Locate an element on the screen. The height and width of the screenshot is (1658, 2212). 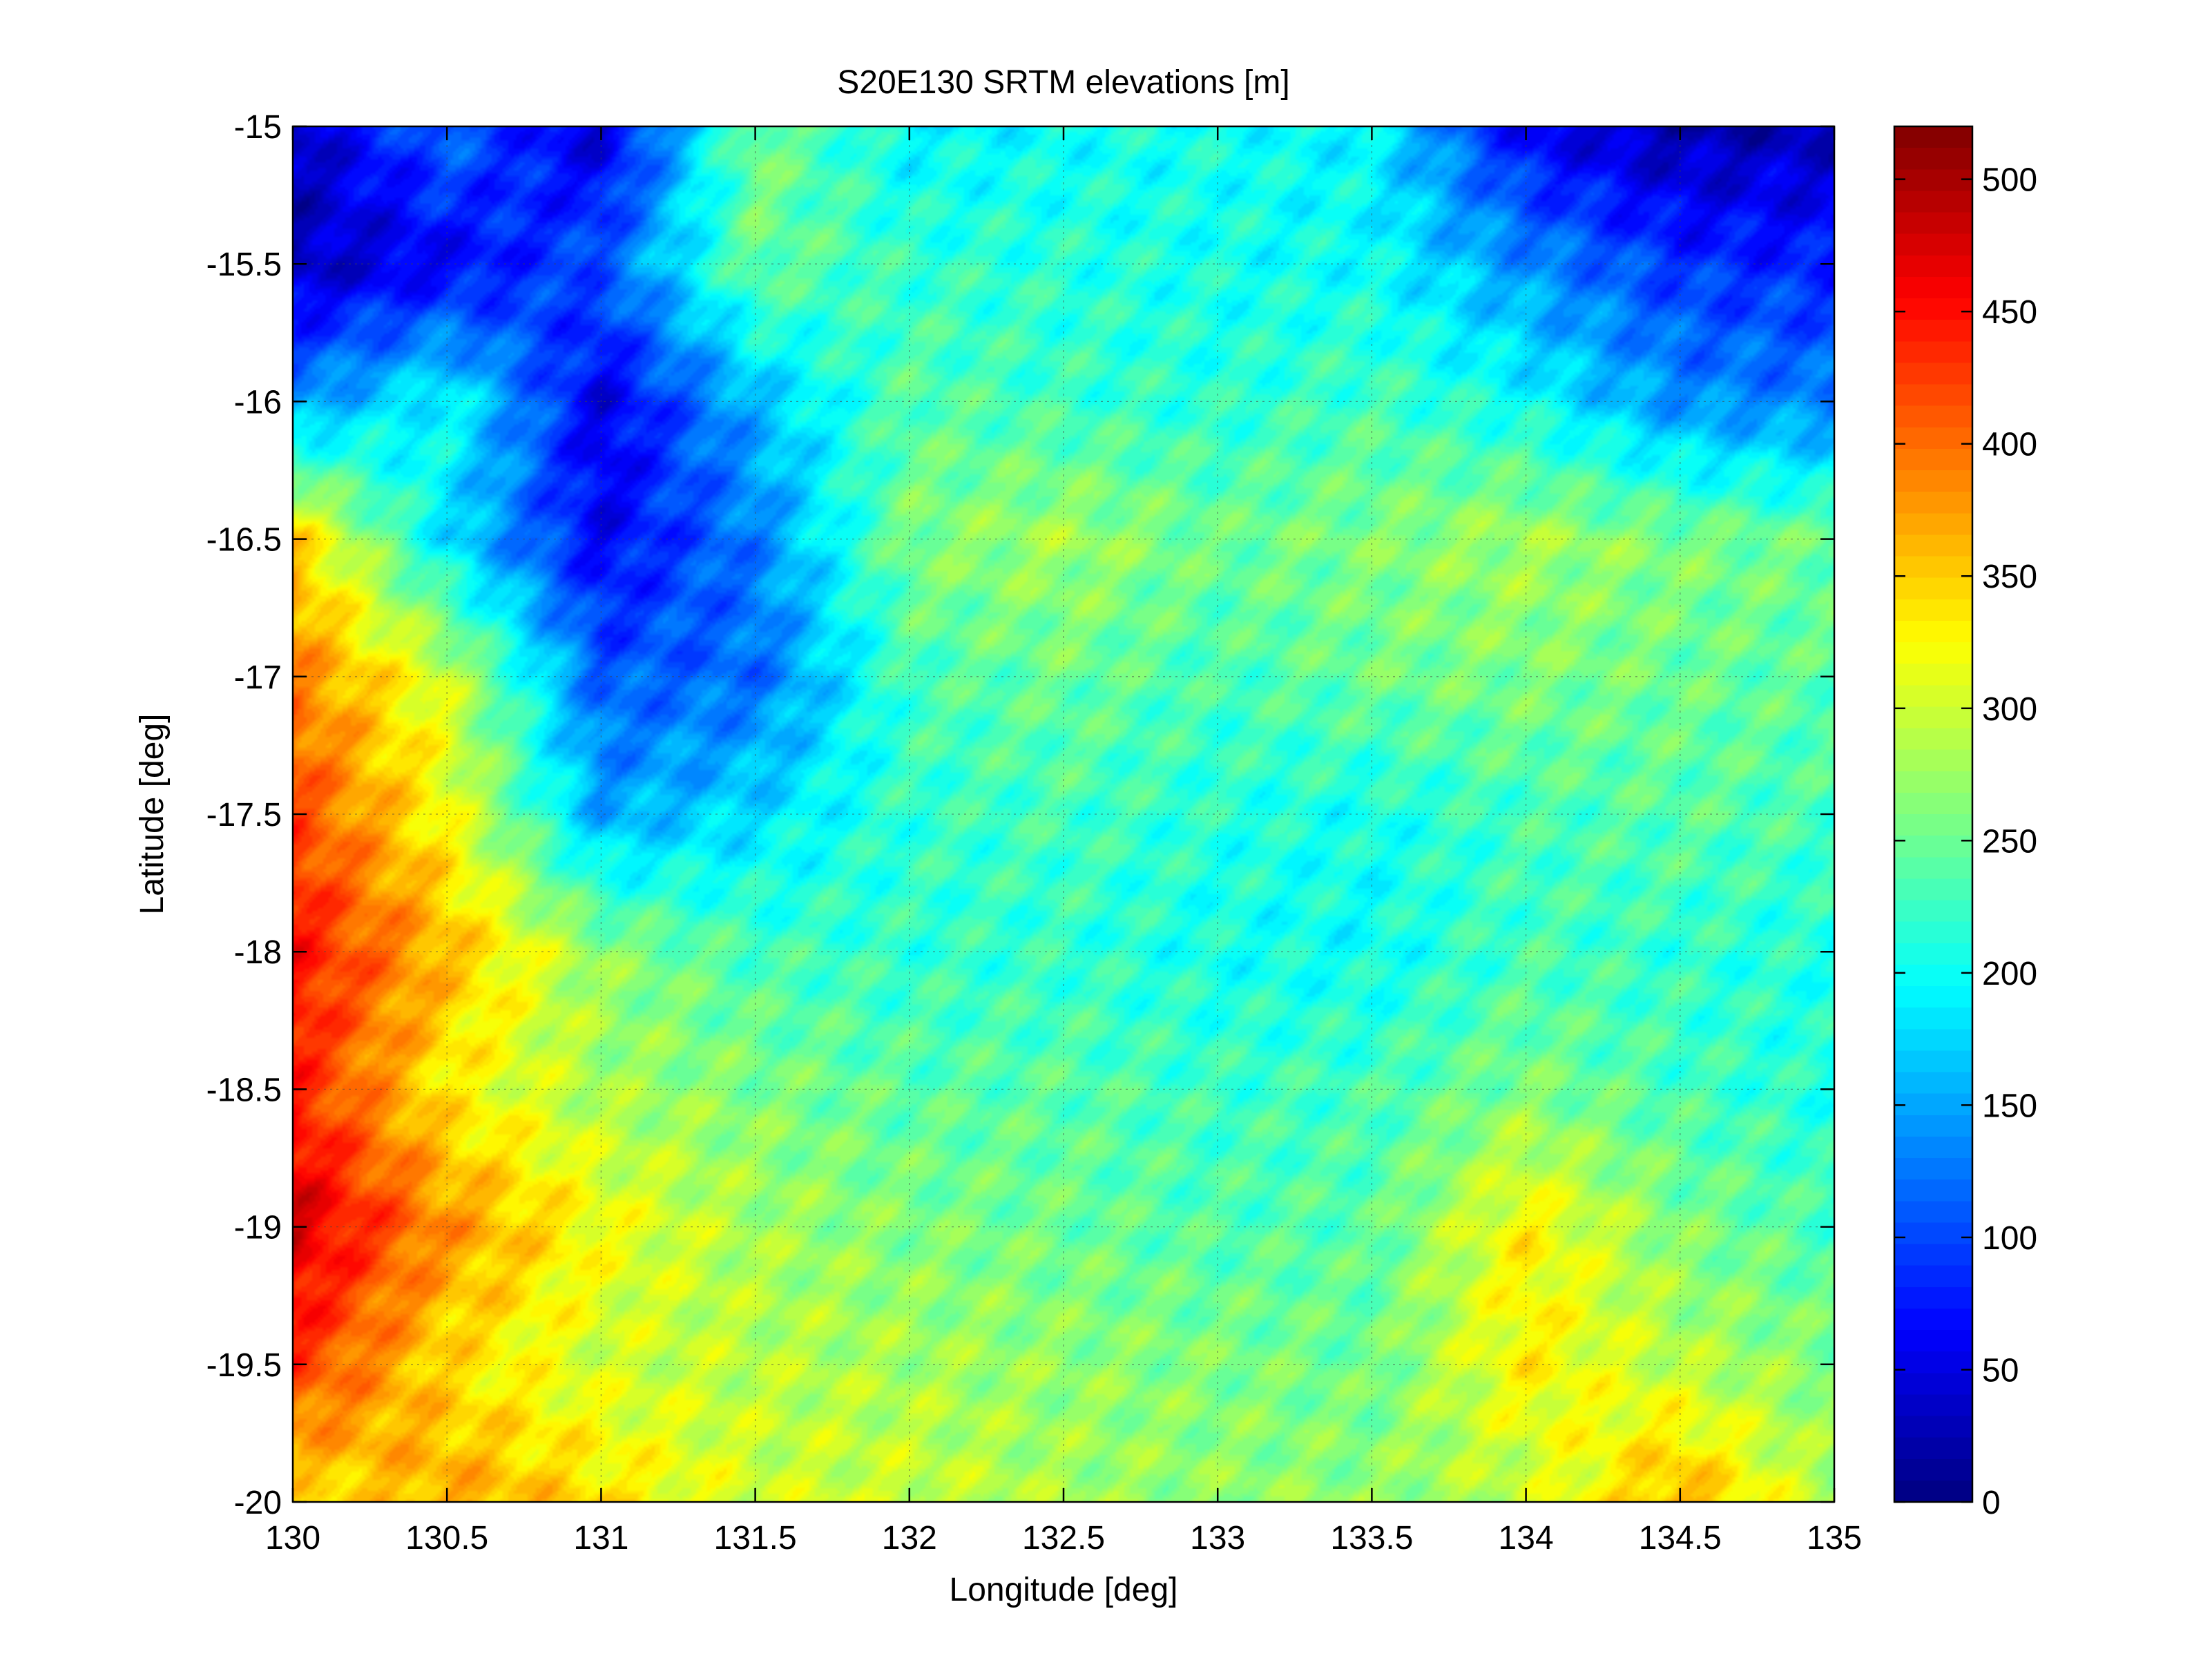
y-tick-label: -16.5 is located at coordinates (244, 540).